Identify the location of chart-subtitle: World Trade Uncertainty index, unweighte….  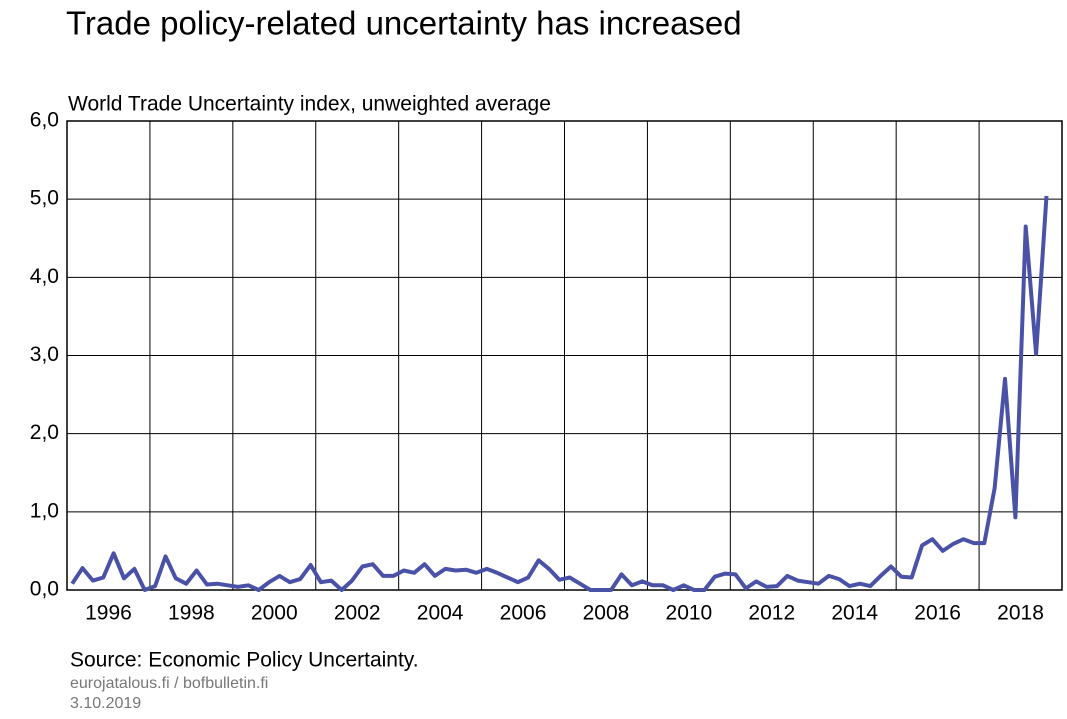
(309, 104).